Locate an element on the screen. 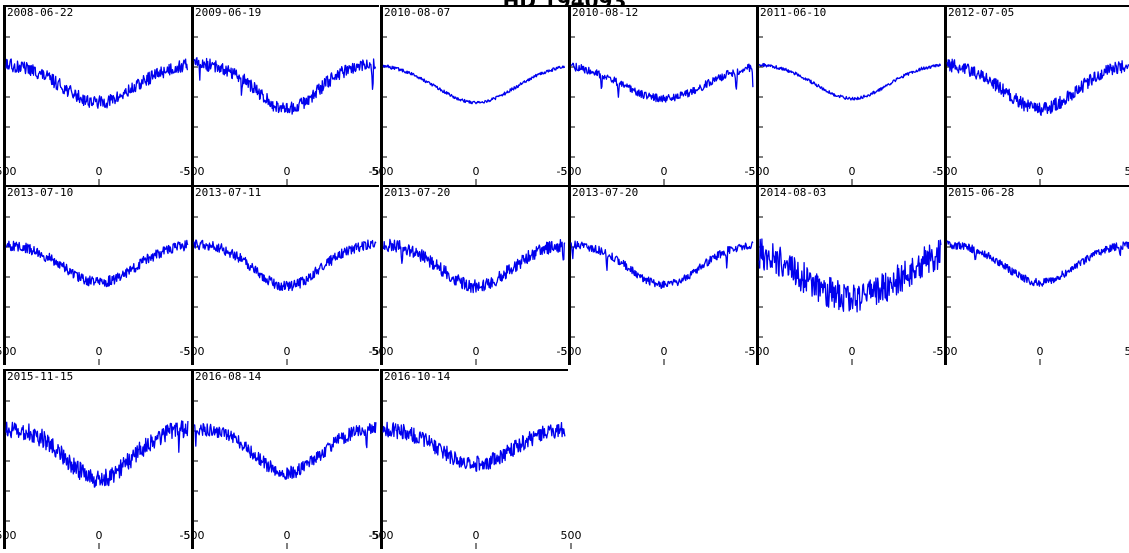 The image size is (1129, 553). panel-date-label: 2008-06-22 is located at coordinates (40, 12).